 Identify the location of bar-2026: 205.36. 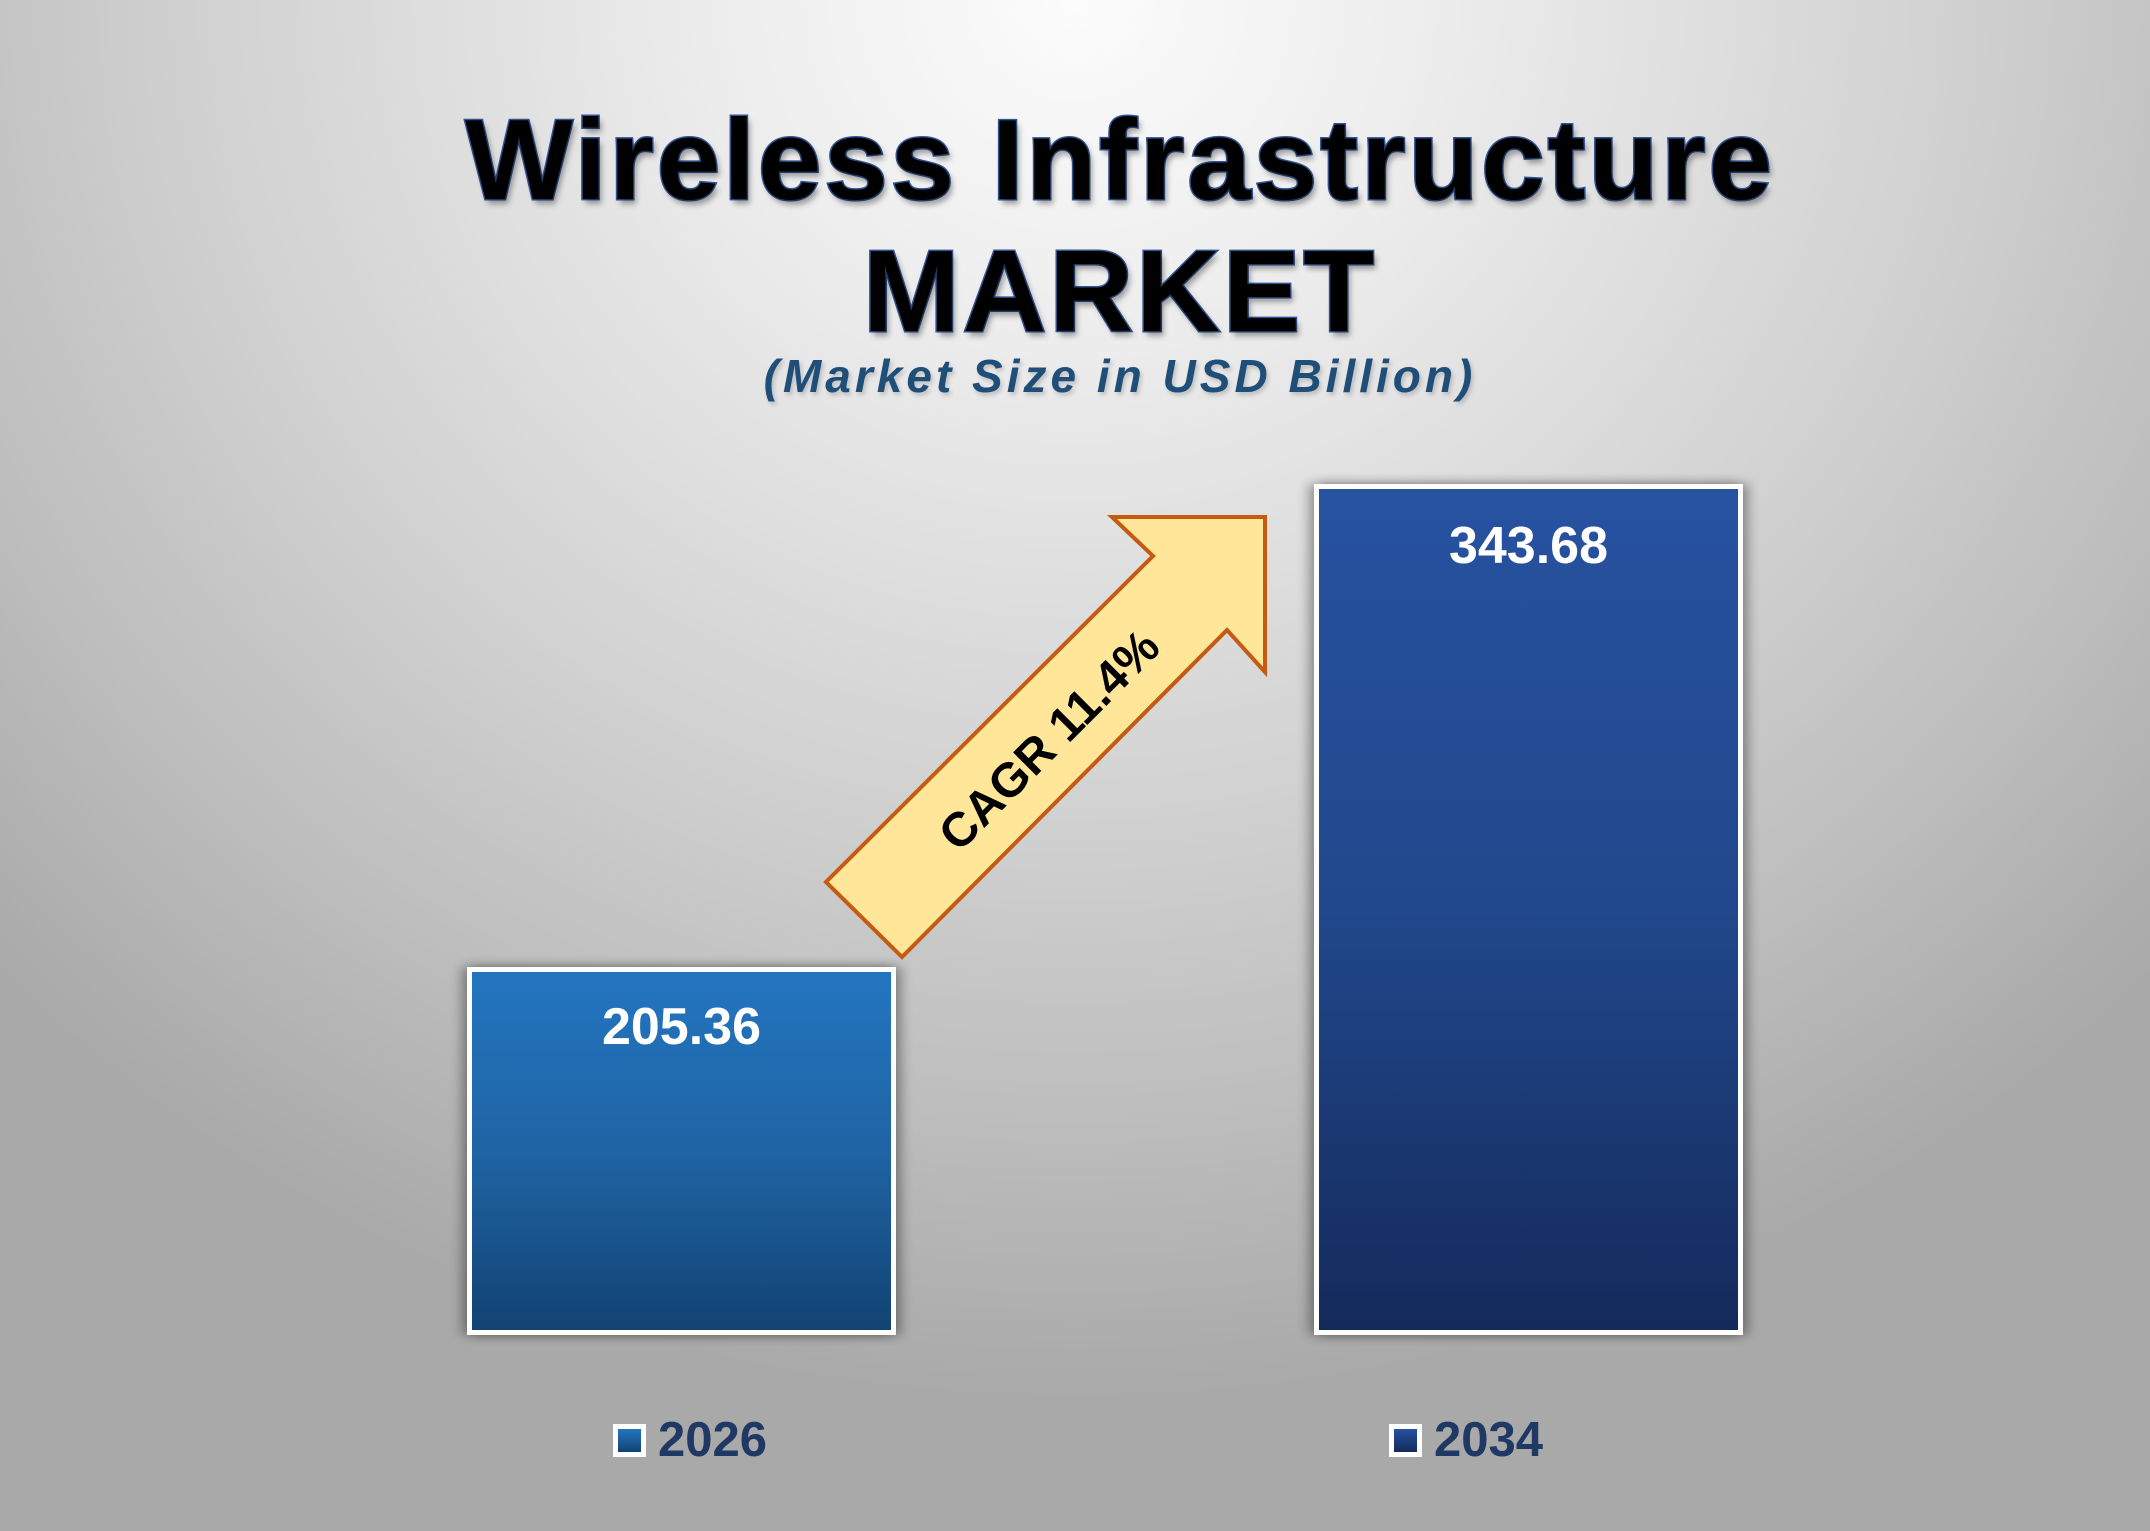
(681, 1151).